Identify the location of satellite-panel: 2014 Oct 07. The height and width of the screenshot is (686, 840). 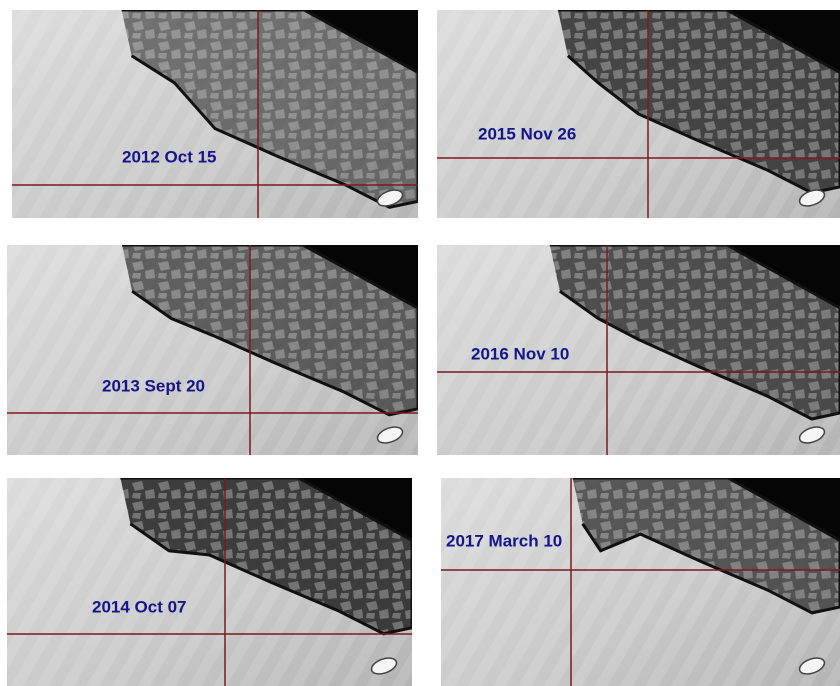
(209, 582).